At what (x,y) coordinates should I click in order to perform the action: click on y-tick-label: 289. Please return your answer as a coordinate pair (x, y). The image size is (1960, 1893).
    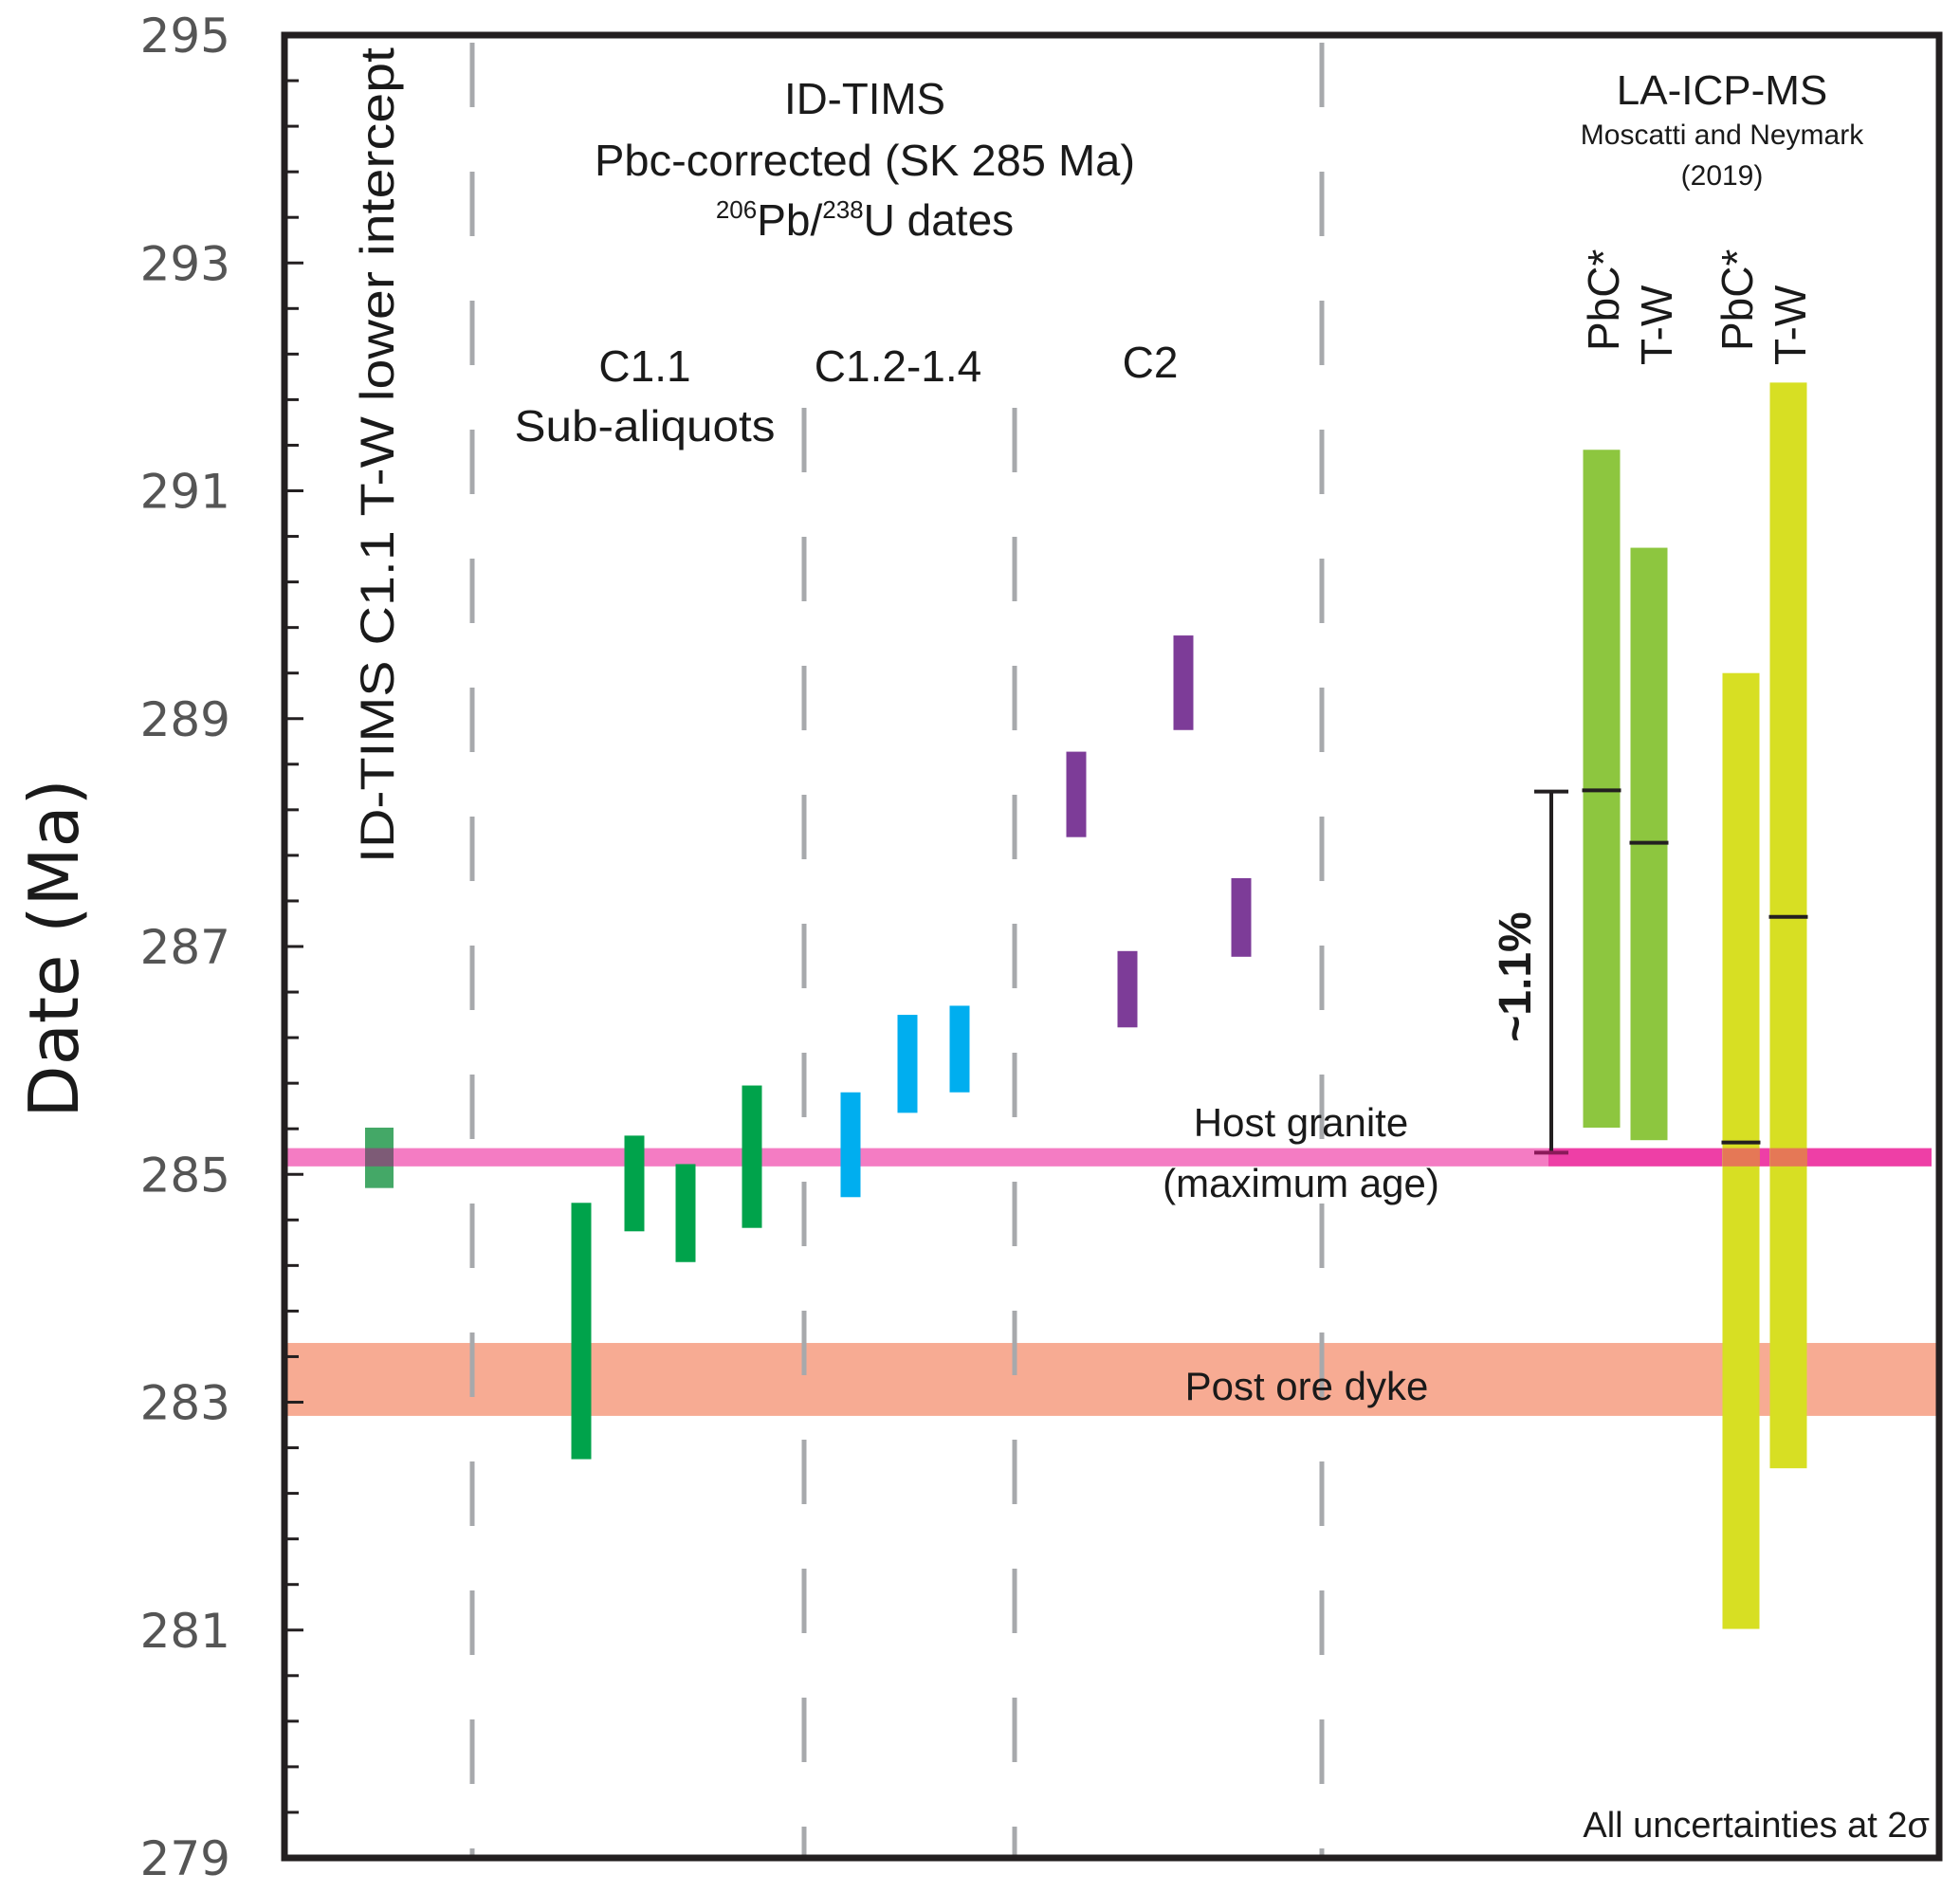
    Looking at the image, I should click on (185, 719).